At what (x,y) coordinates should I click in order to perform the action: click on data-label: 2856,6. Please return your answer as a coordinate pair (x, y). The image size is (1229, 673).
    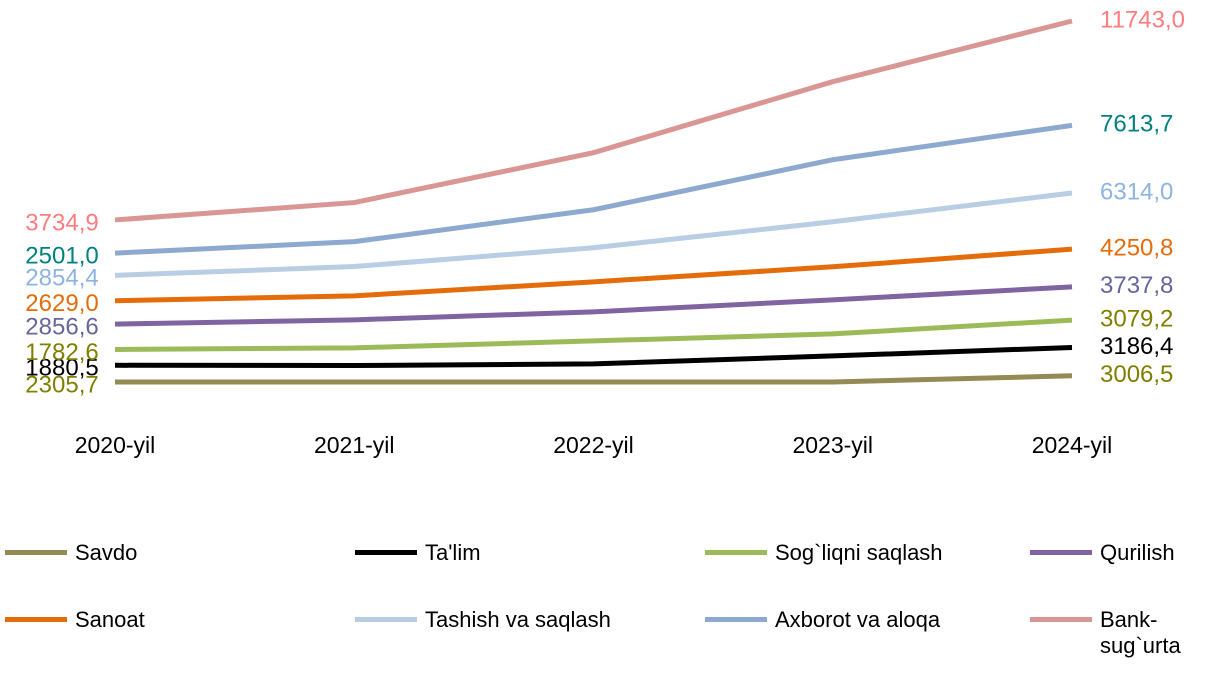
    Looking at the image, I should click on (61, 326).